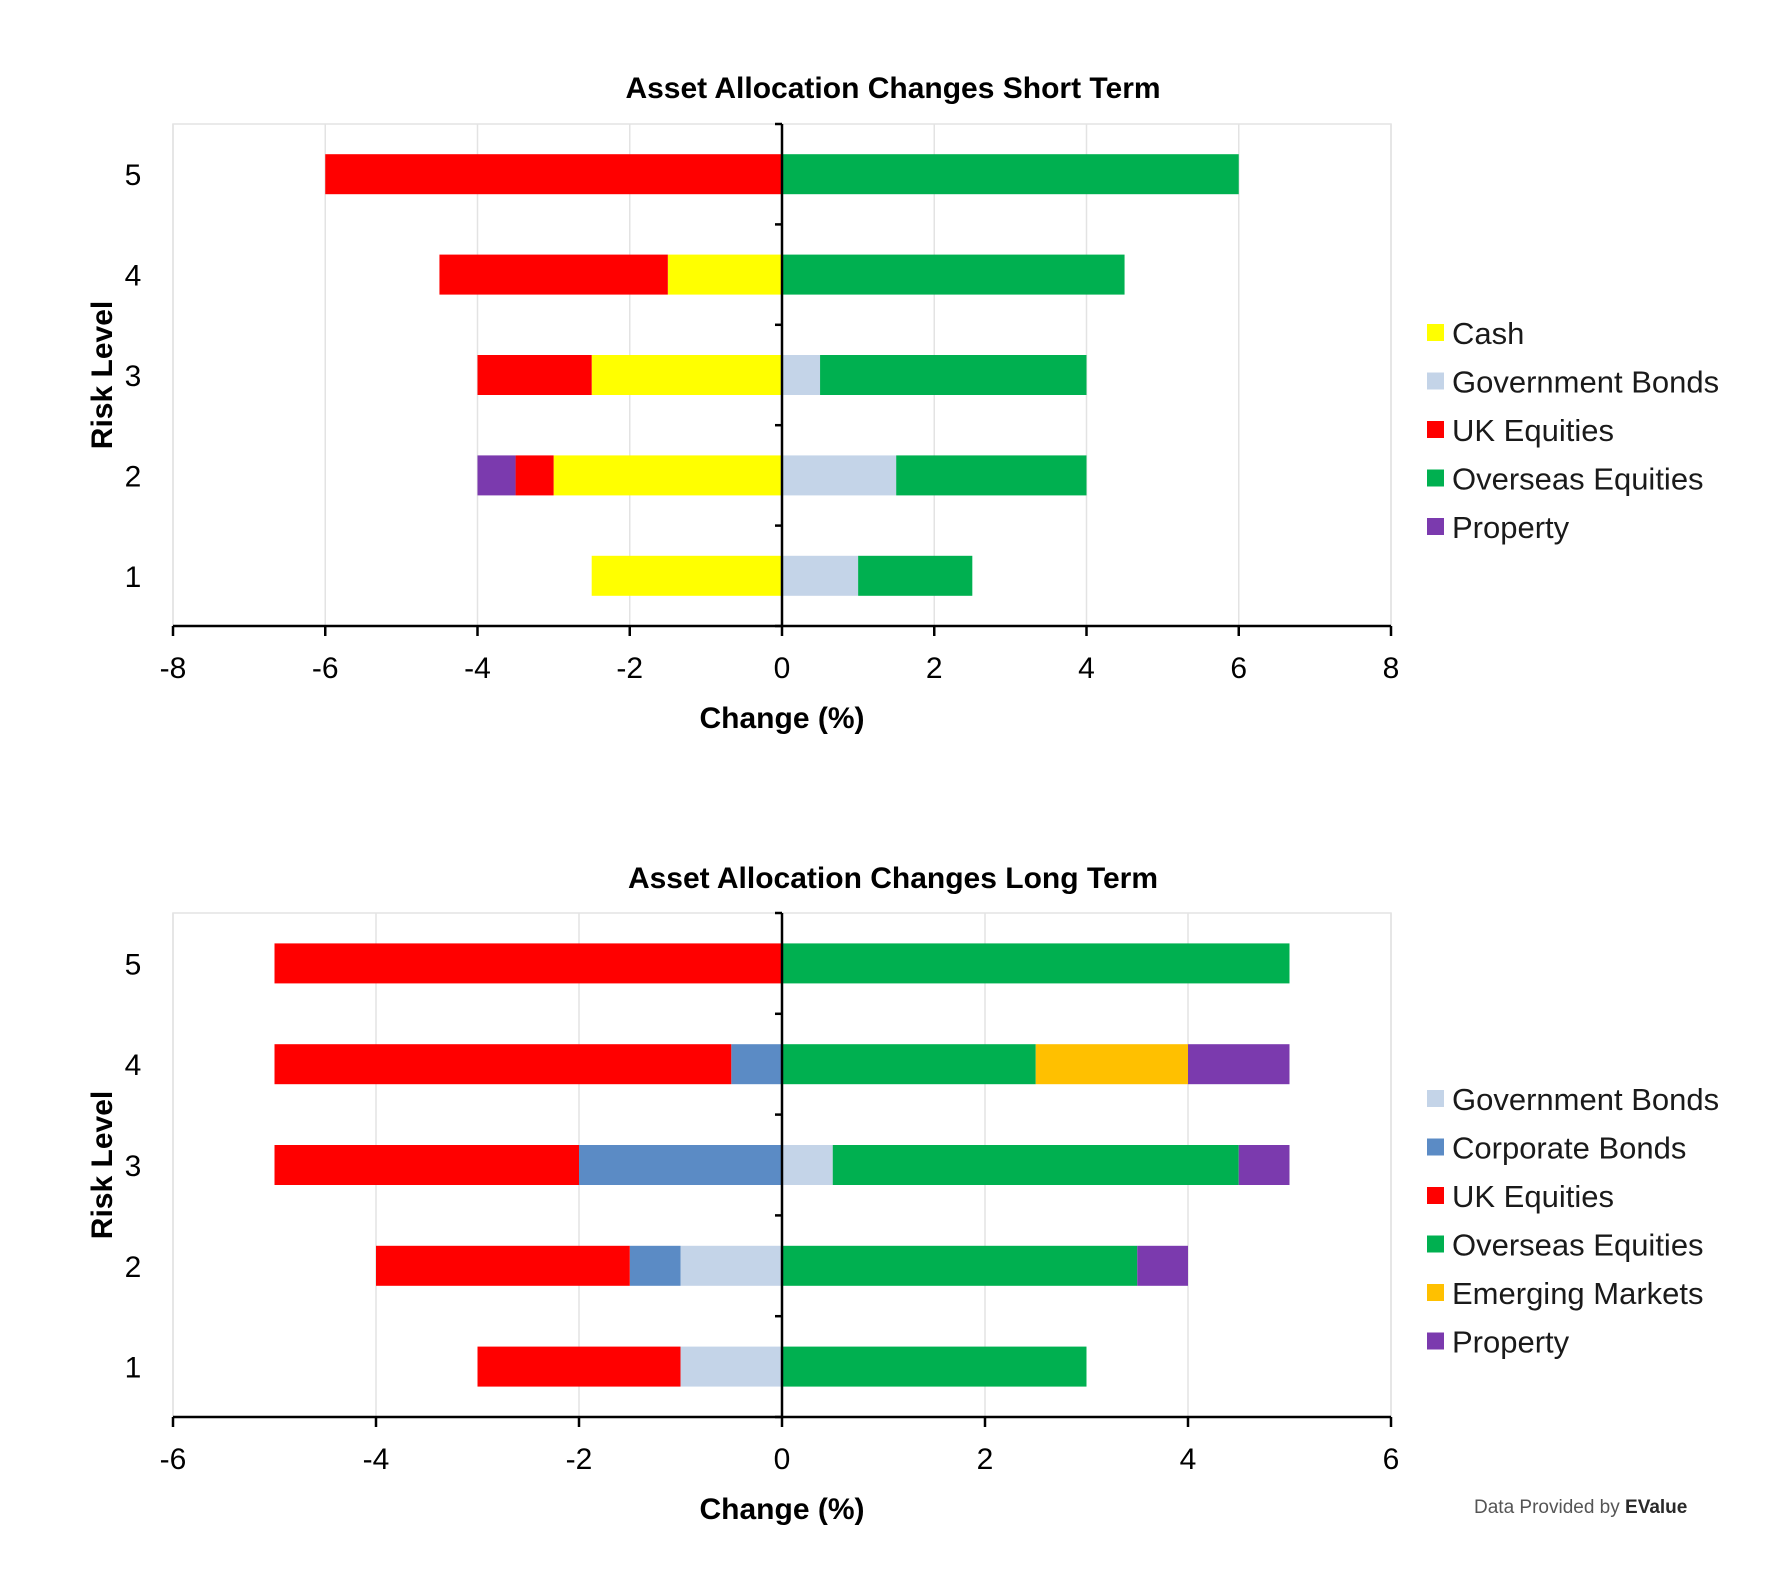  I want to click on data-credit: Data Provided by EValue, so click(1580, 1508).